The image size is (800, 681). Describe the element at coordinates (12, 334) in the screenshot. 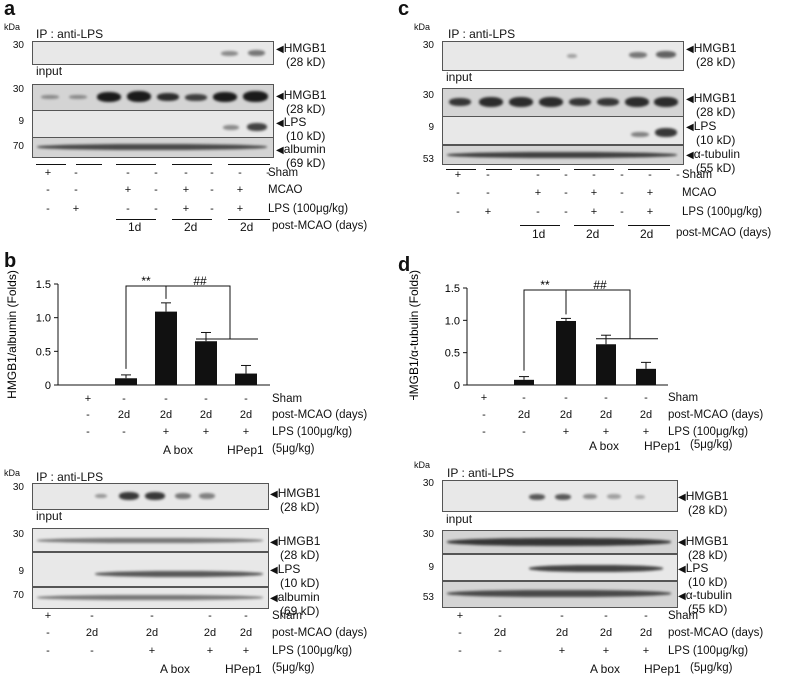

I see `y-axis-label: HMGB1/albumin (Folds)` at that location.